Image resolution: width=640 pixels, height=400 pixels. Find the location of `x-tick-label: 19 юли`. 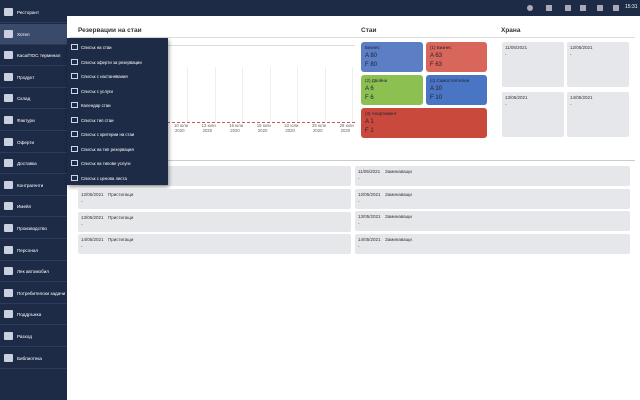

x-tick-label: 19 юли is located at coordinates (263, 125).